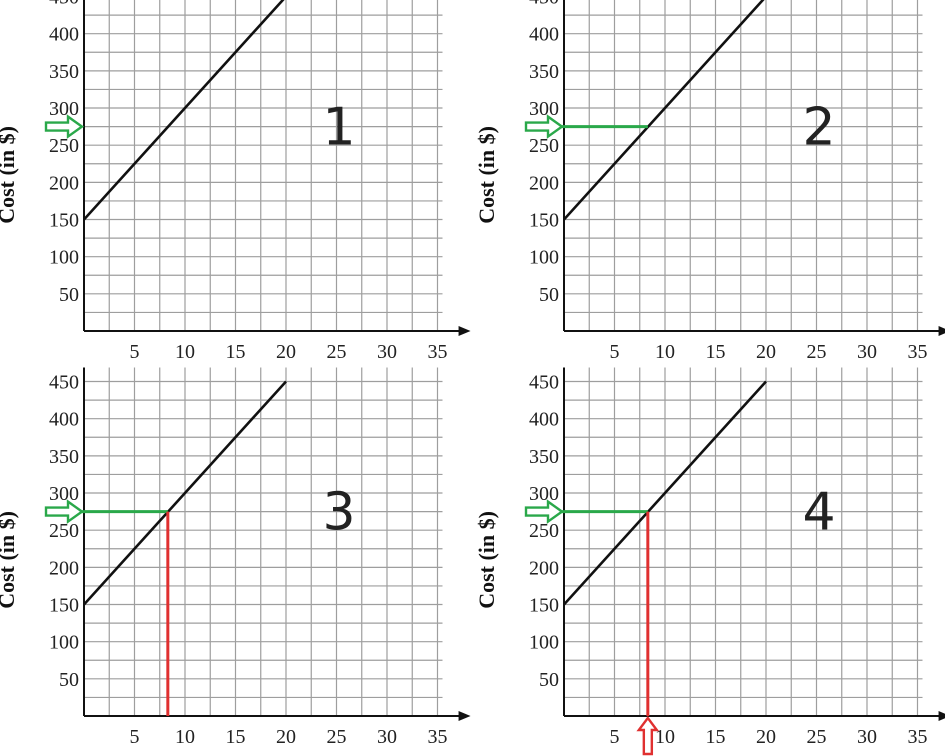 This screenshot has width=945, height=756. What do you see at coordinates (338, 513) in the screenshot?
I see `panel-number: 3` at bounding box center [338, 513].